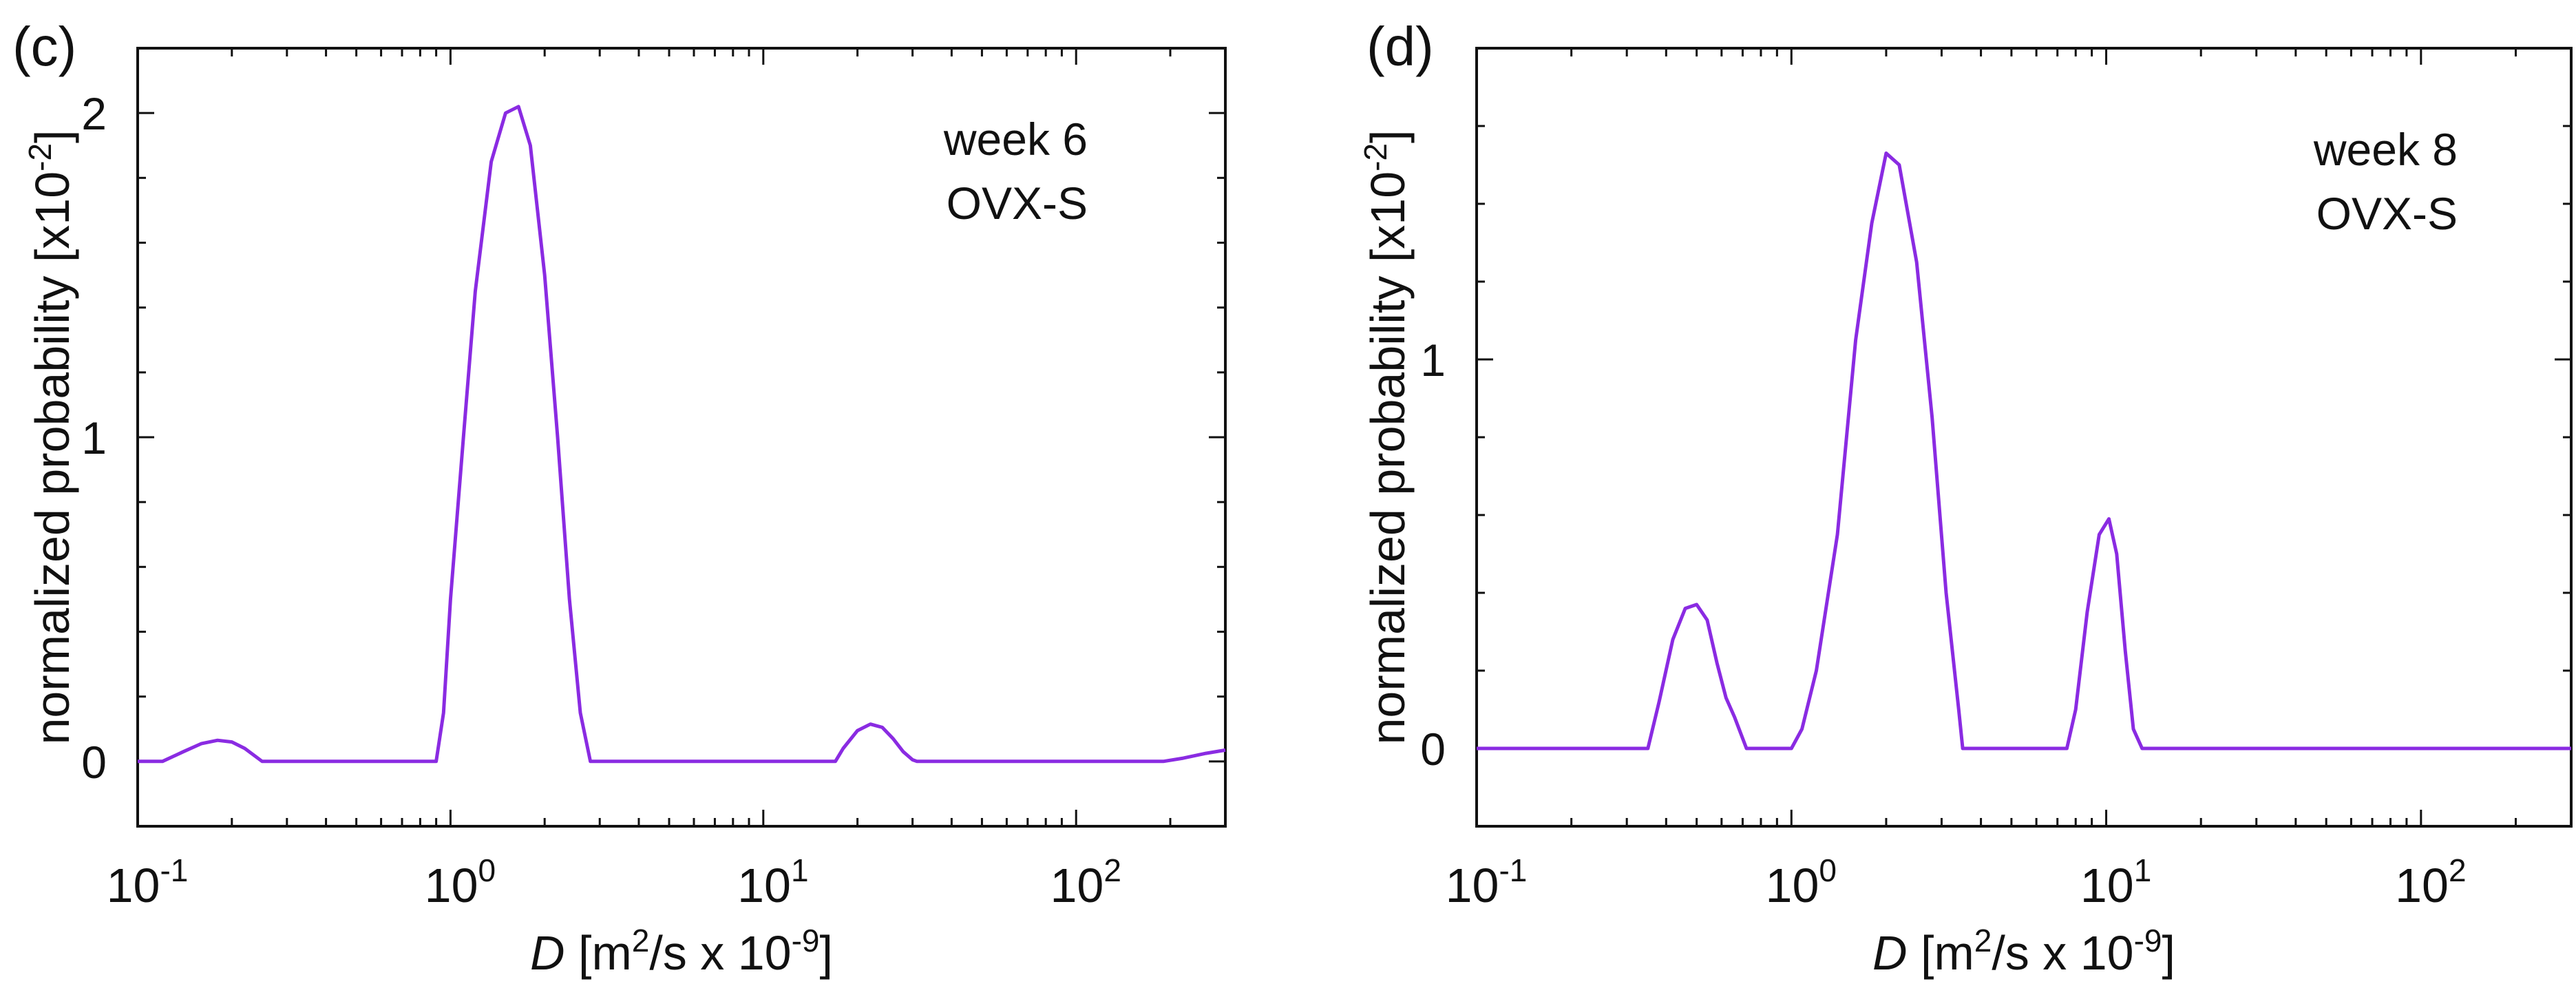 This screenshot has width=2576, height=997. Describe the element at coordinates (44, 46) in the screenshot. I see `panel-label: (c)` at that location.